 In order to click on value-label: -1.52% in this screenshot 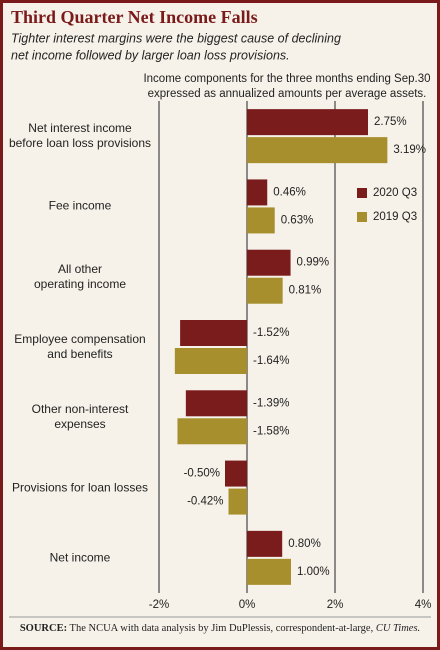, I will do `click(271, 333)`.